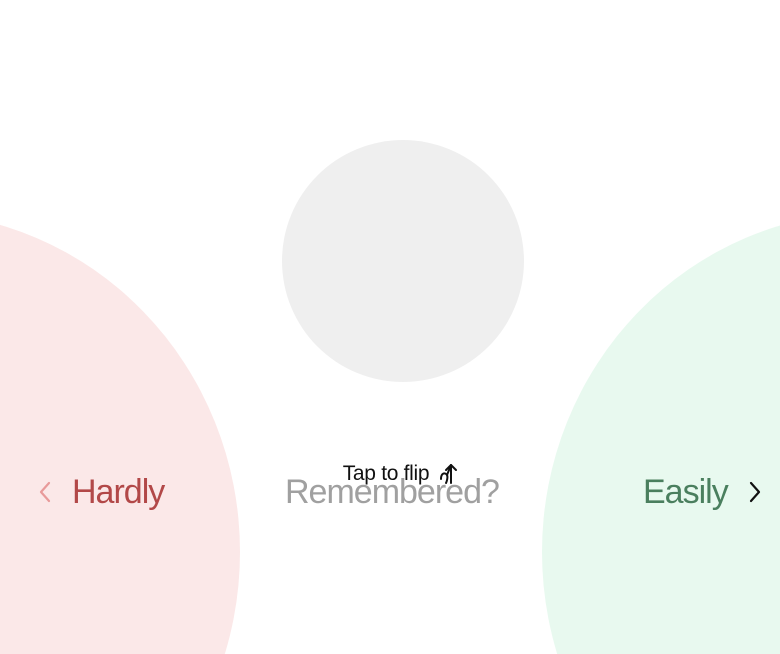 This screenshot has width=780, height=654. Describe the element at coordinates (386, 473) in the screenshot. I see `flip-label: Tap to flip` at that location.